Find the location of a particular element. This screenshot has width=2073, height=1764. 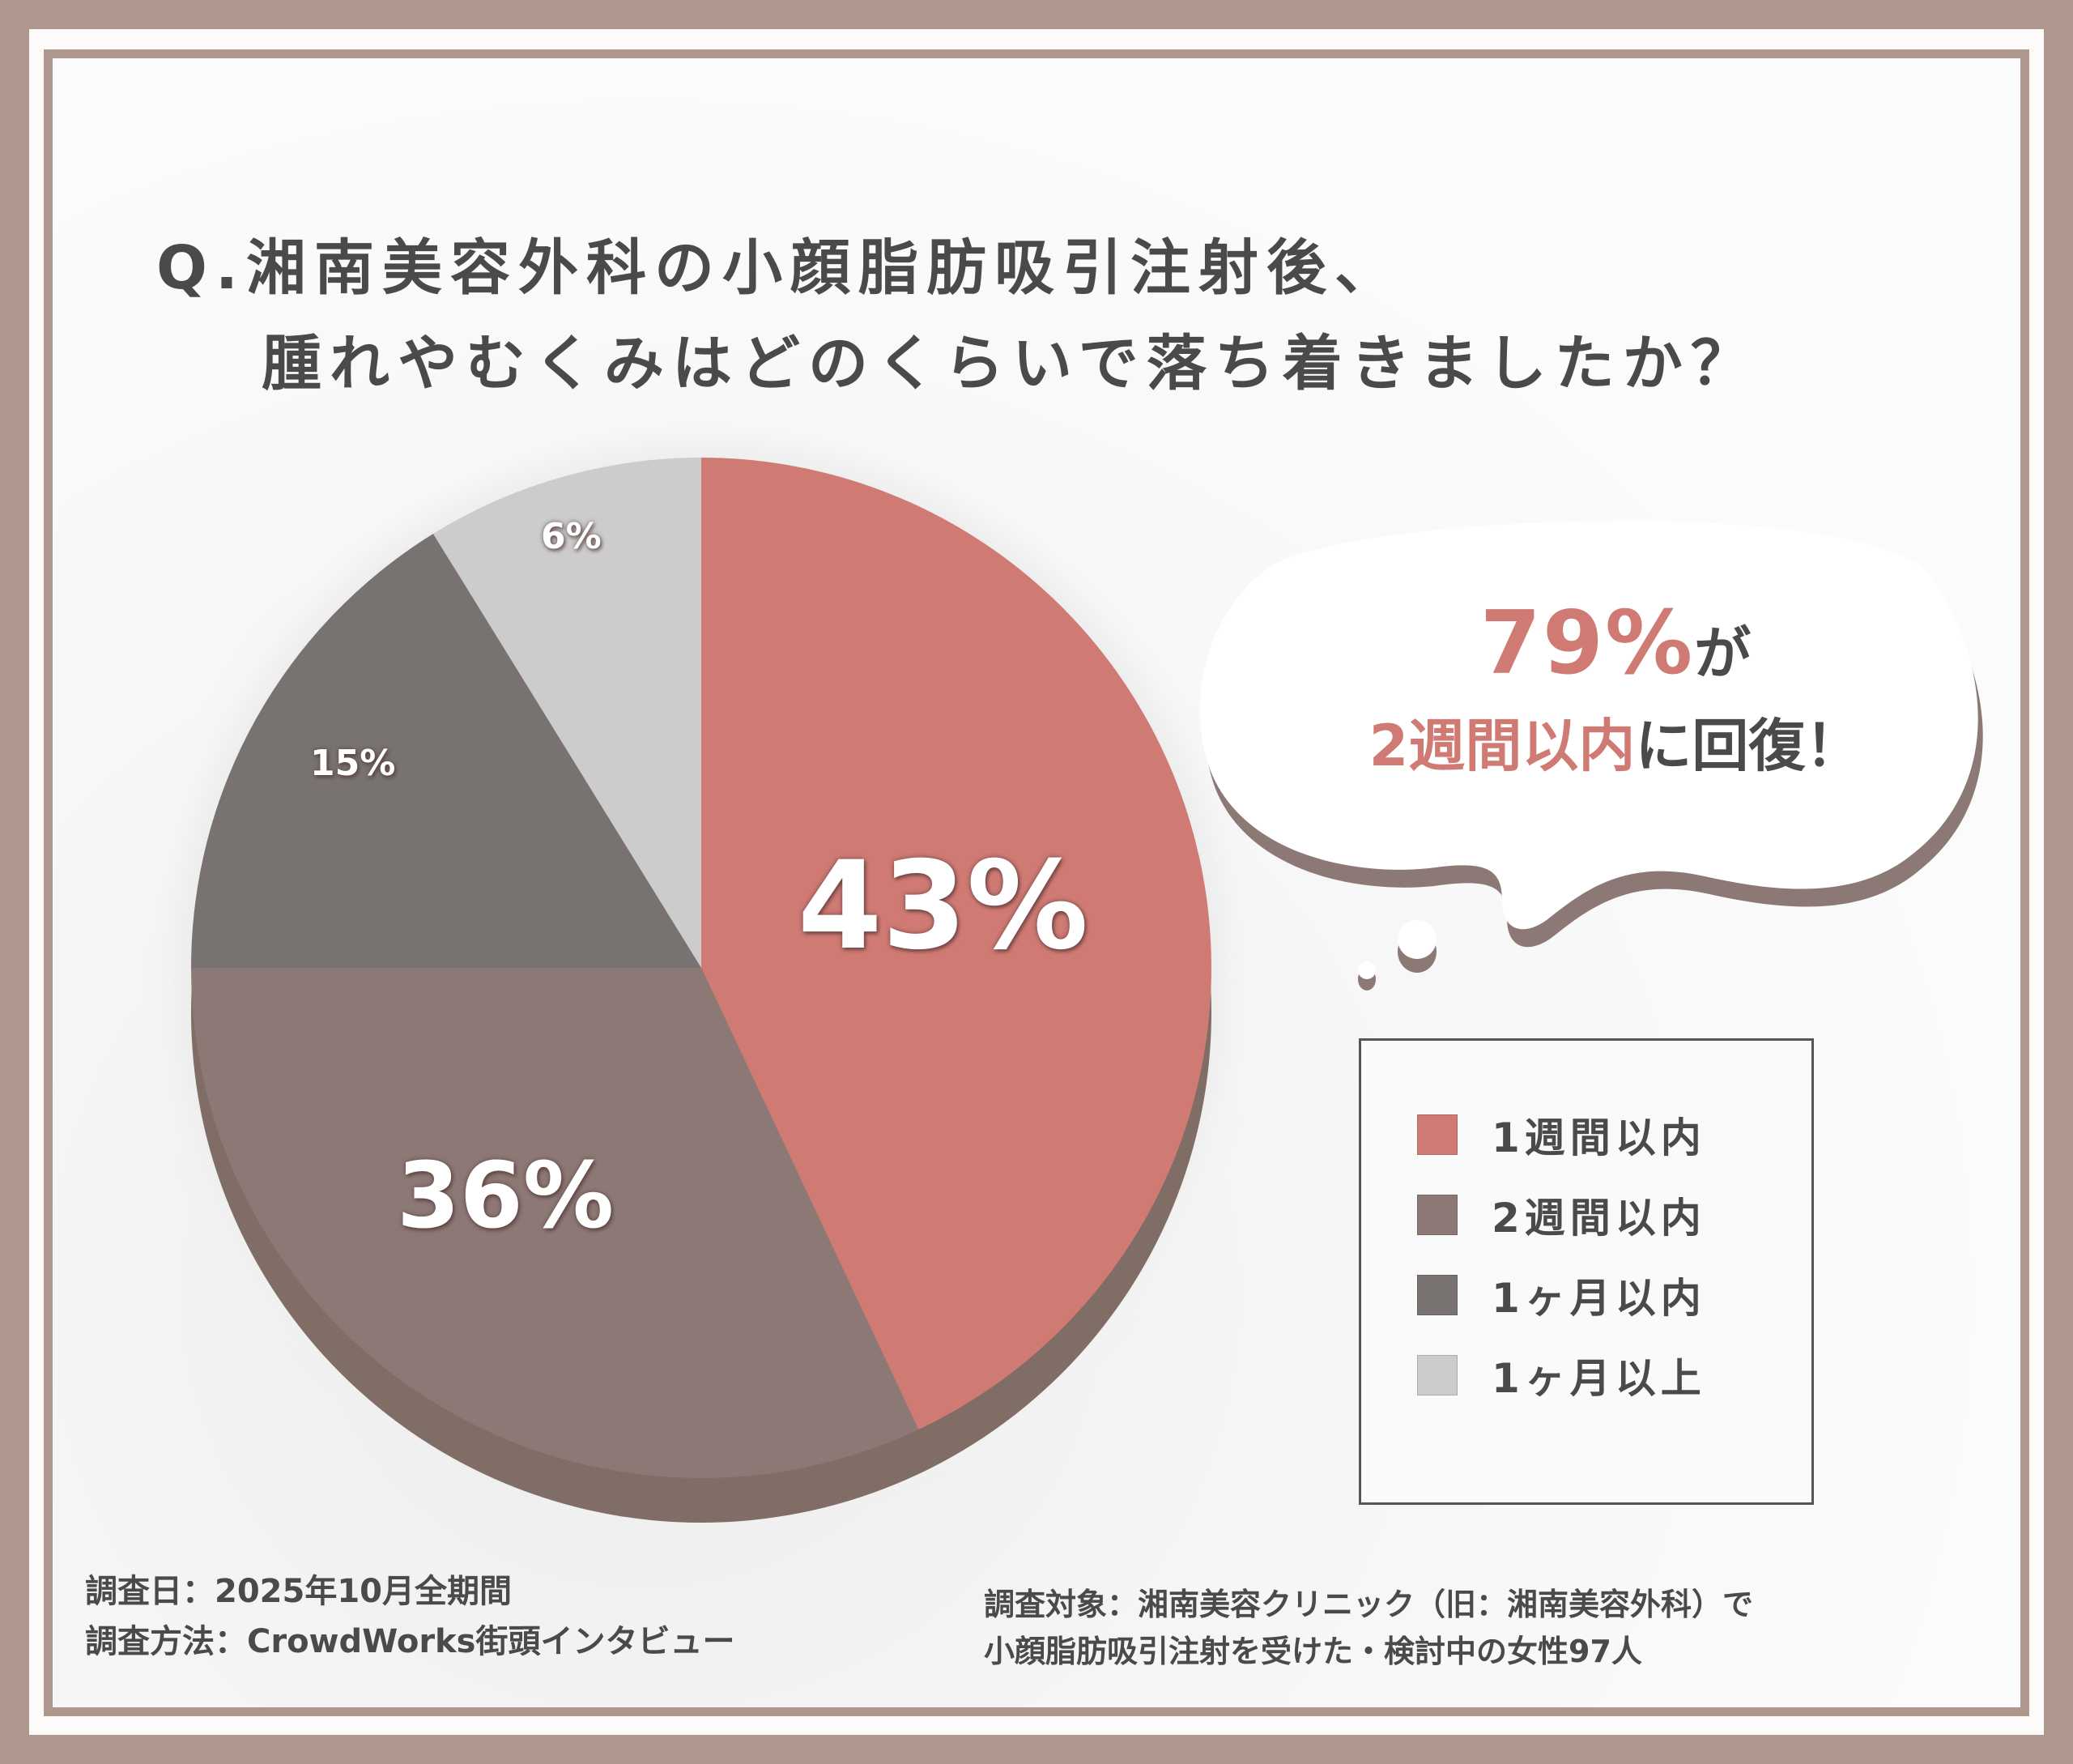

legend-item-1month: 1ヶ月以内 is located at coordinates (1562, 1295).